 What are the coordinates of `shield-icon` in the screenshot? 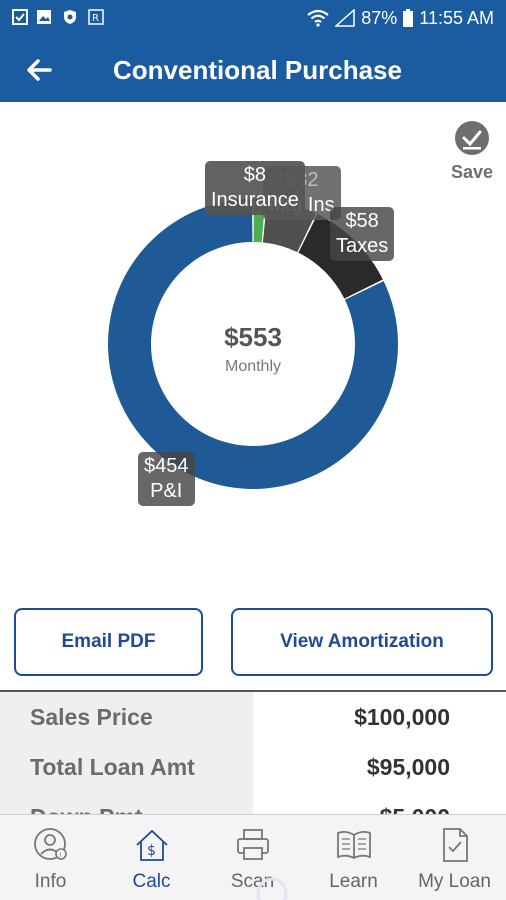 It's located at (70, 17).